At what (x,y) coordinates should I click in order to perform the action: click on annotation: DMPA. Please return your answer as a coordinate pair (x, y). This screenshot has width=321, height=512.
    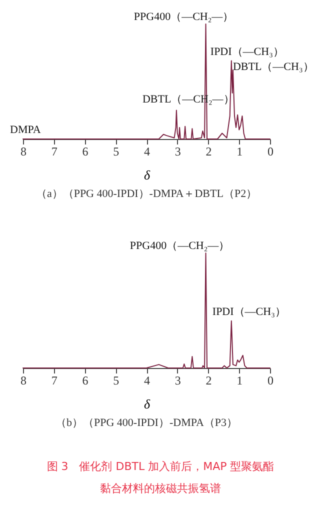
    Looking at the image, I should click on (25, 130).